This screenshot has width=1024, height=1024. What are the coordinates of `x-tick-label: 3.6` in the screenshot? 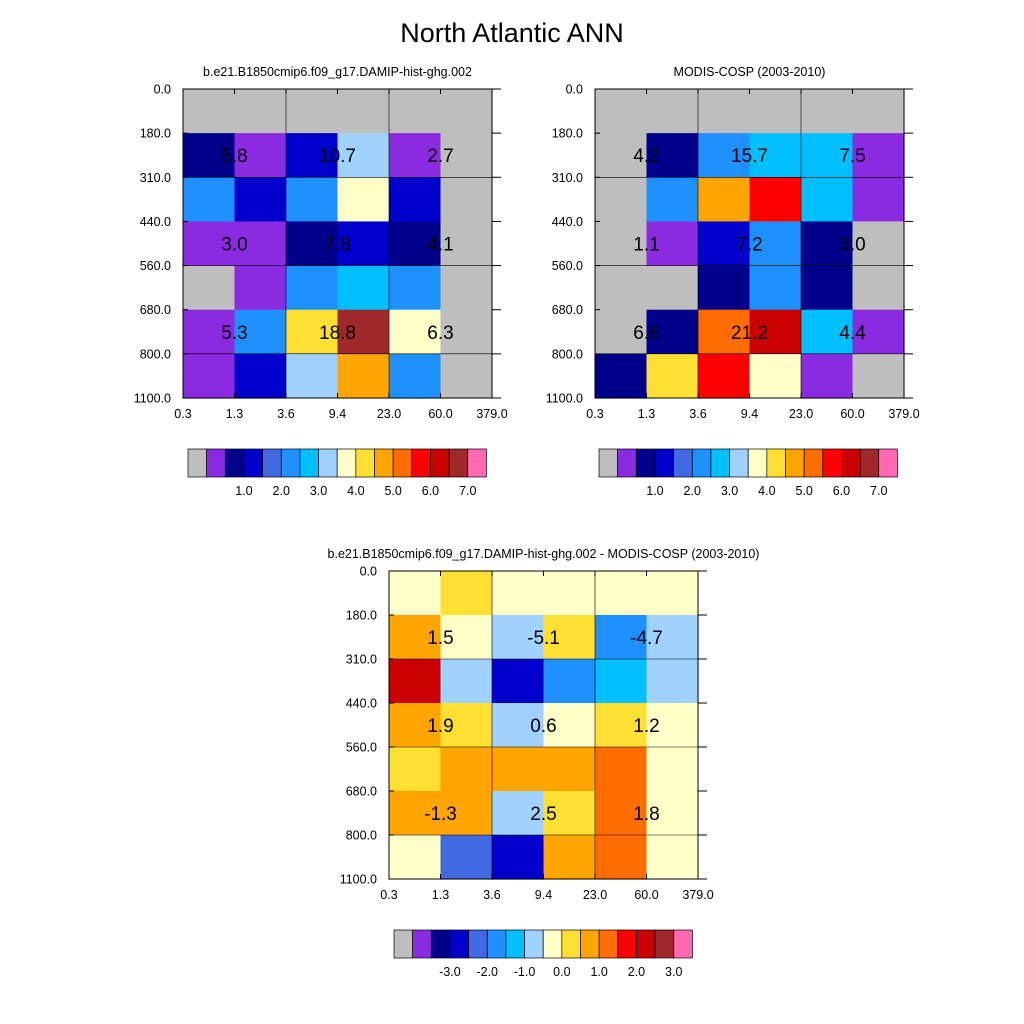 It's located at (491, 895).